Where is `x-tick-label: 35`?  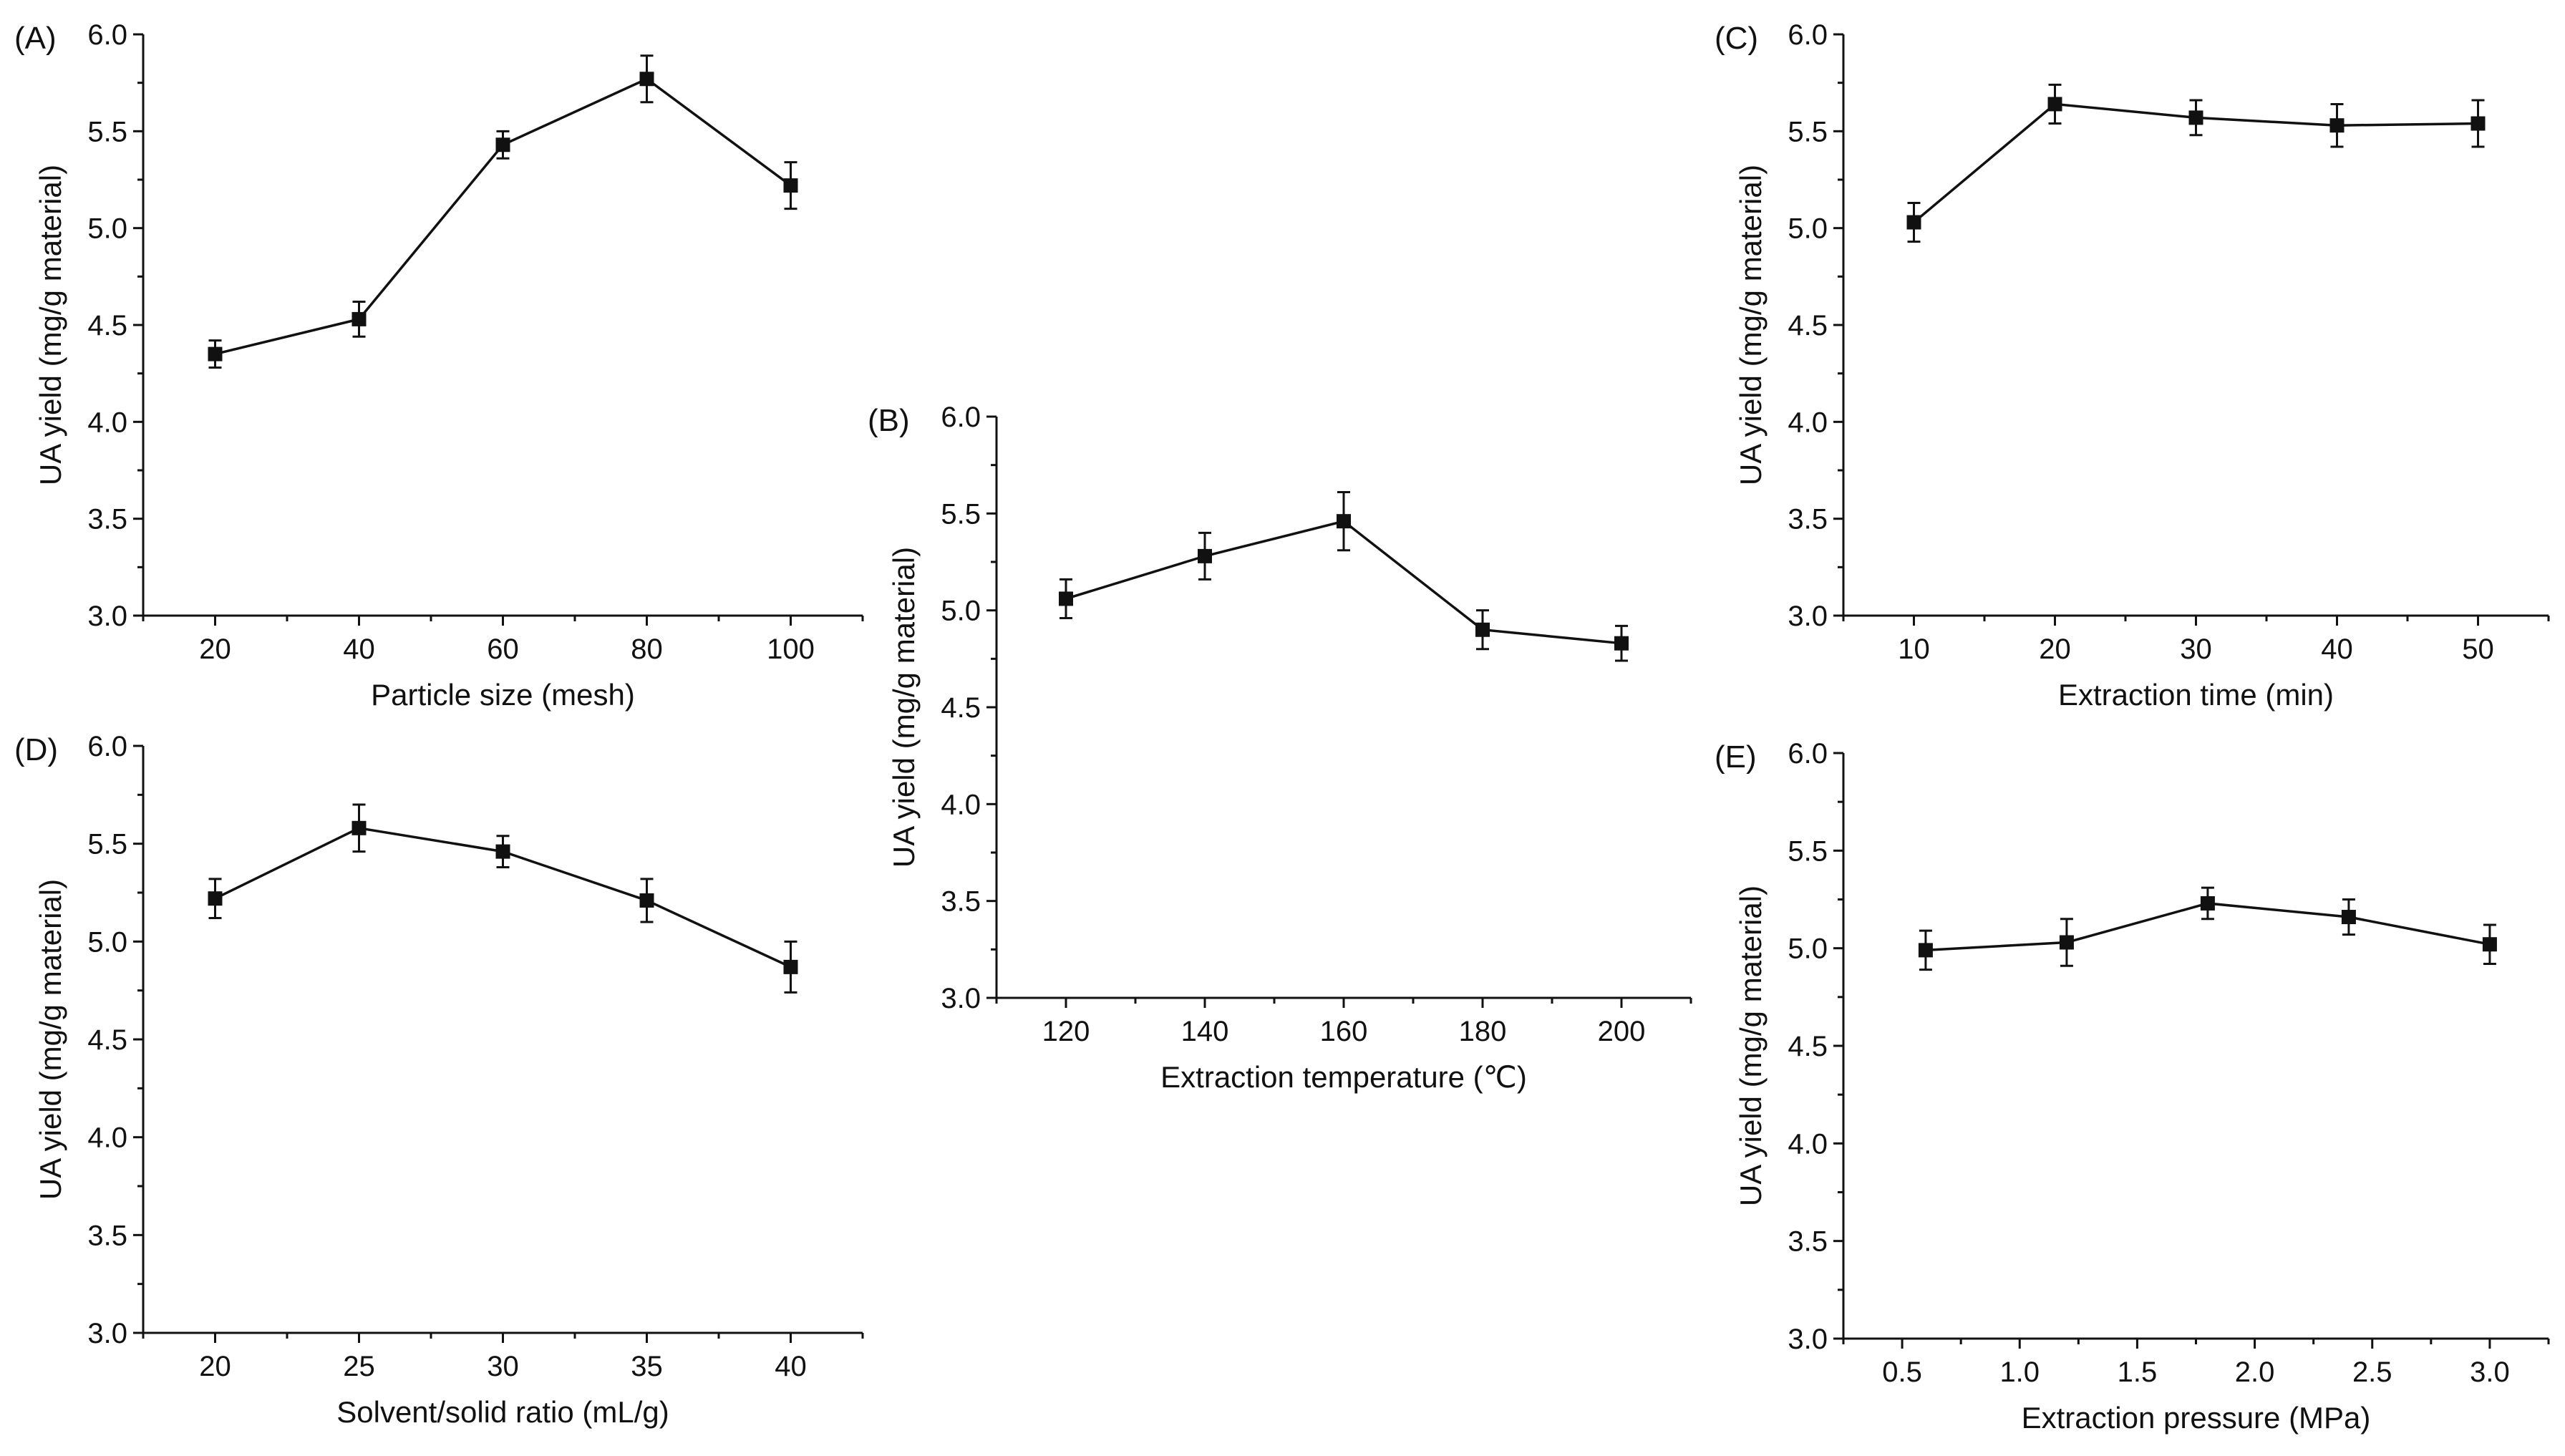 x-tick-label: 35 is located at coordinates (647, 1366).